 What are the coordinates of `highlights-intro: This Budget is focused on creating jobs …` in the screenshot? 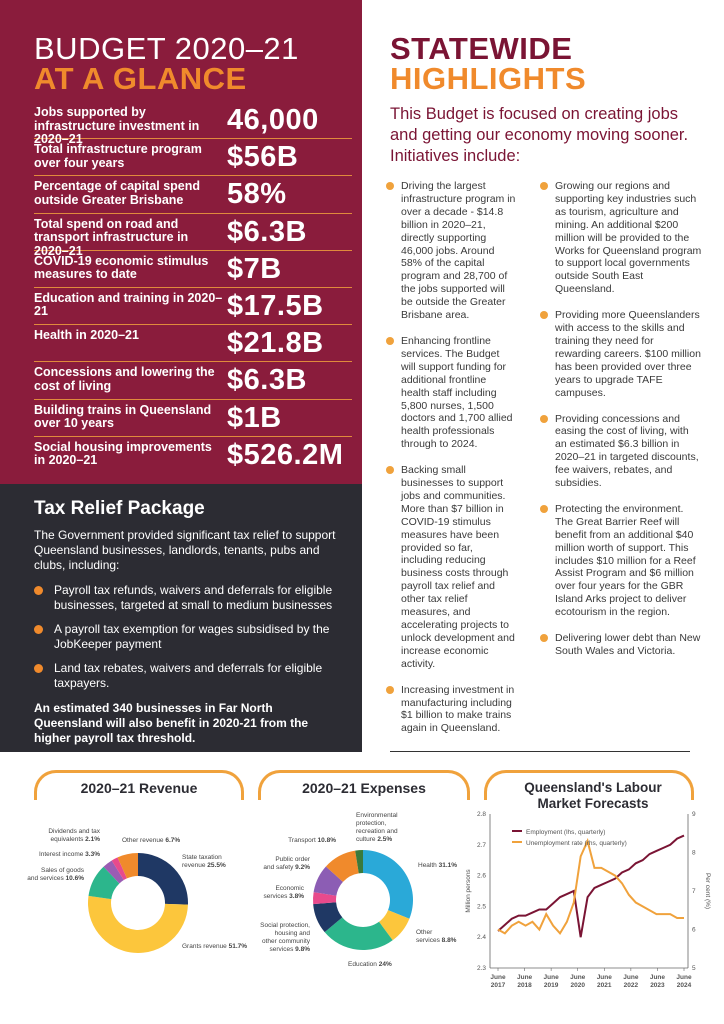 It's located at (539, 135).